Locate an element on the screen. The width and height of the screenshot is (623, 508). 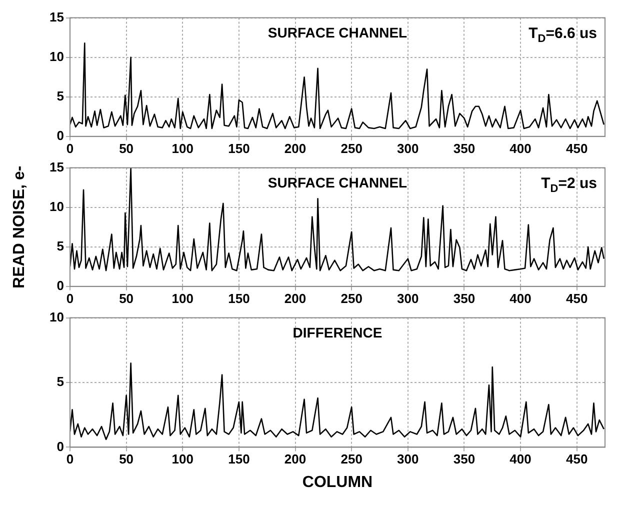
x-axis-title: COLUMN is located at coordinates (337, 482).